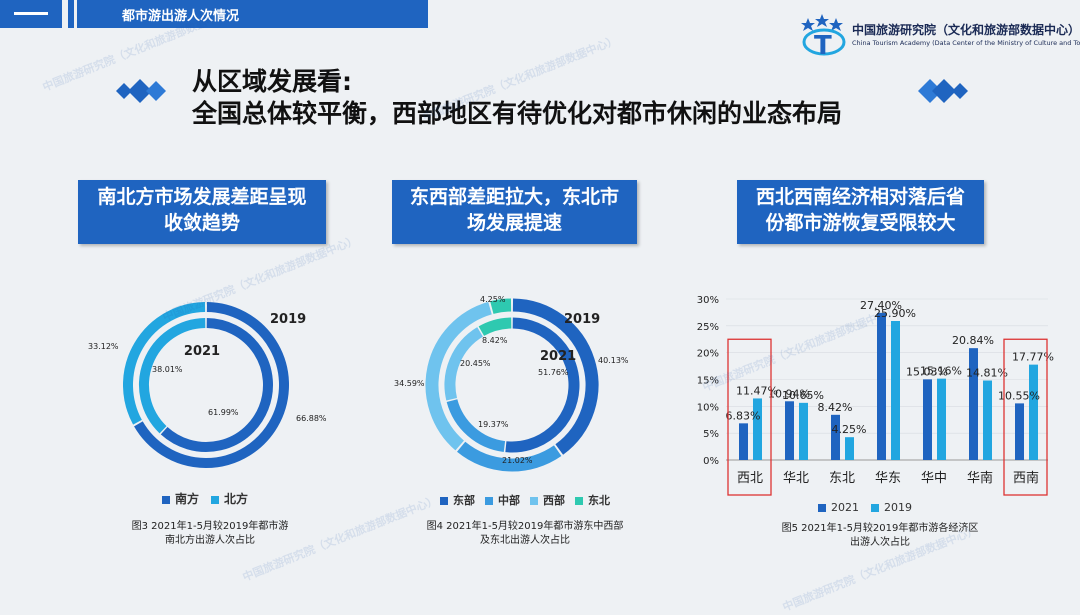 This screenshot has height=615, width=1080. I want to click on x-tick-label: 华中, so click(934, 478).